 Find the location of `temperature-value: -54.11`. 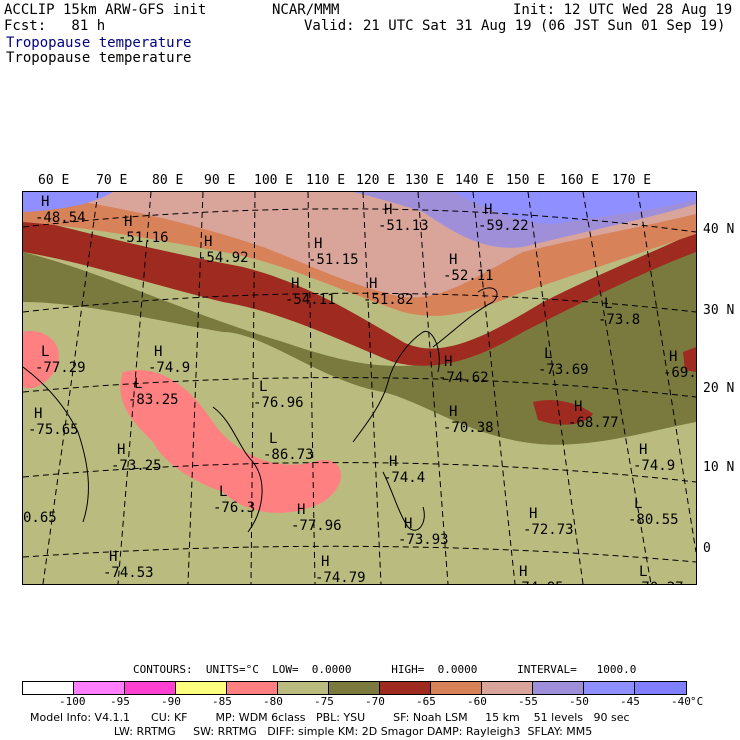

temperature-value: -54.11 is located at coordinates (310, 300).